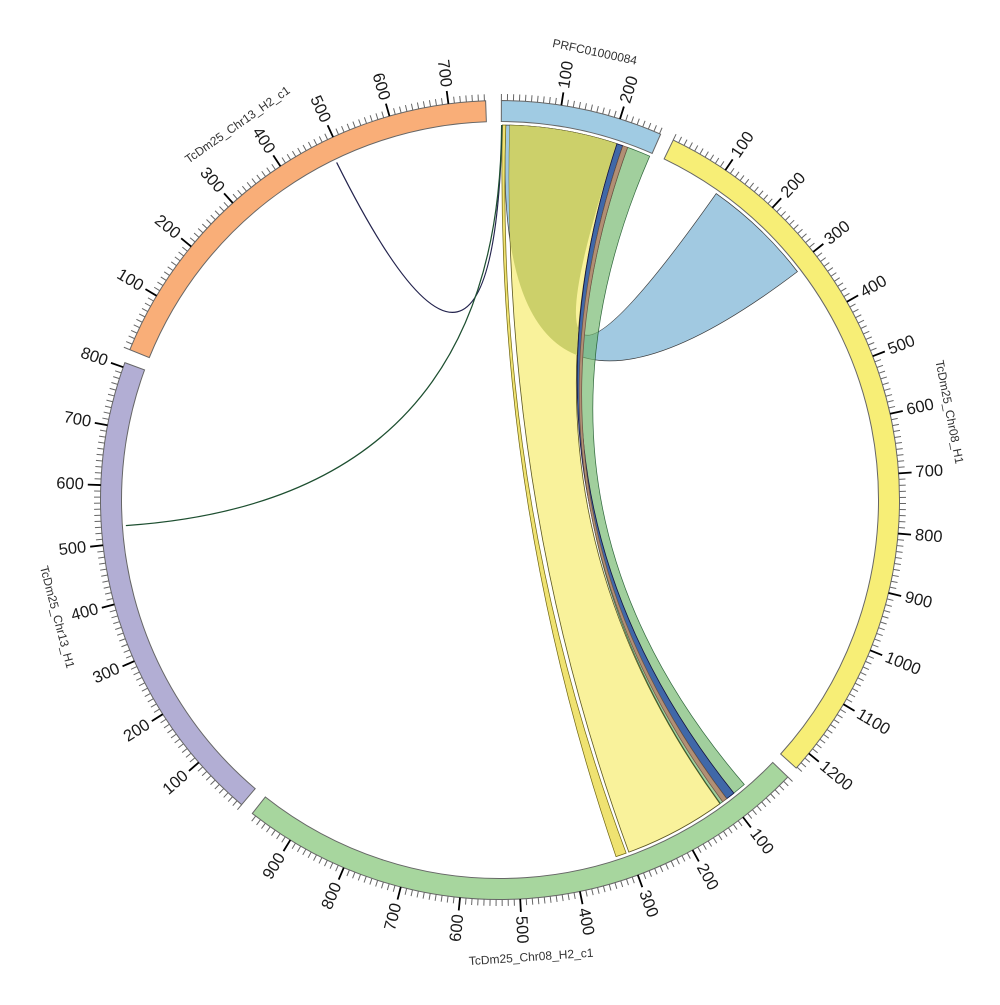  What do you see at coordinates (585, 921) in the screenshot?
I see `svg-text: 400` at bounding box center [585, 921].